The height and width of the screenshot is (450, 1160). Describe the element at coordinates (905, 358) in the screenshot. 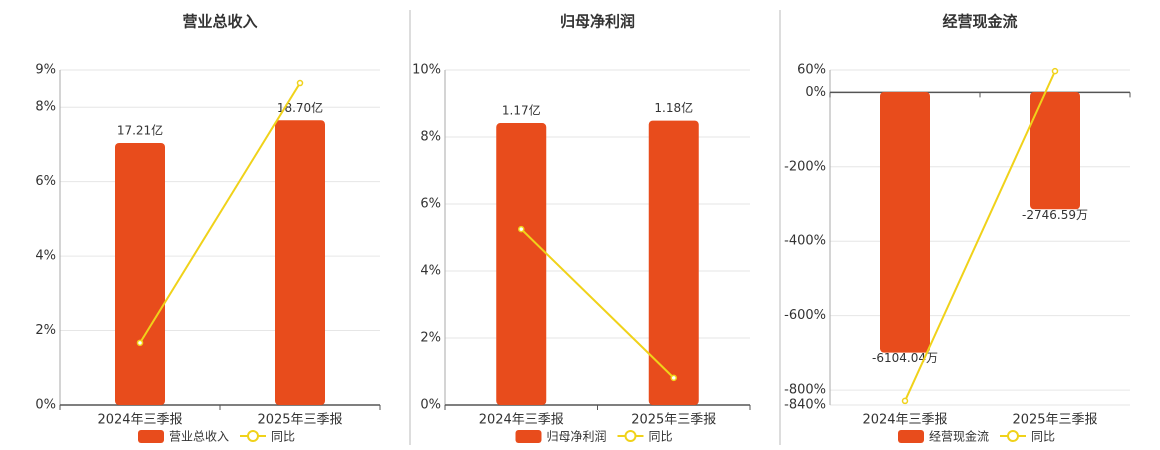

I see `value-label: -6104.04万` at that location.